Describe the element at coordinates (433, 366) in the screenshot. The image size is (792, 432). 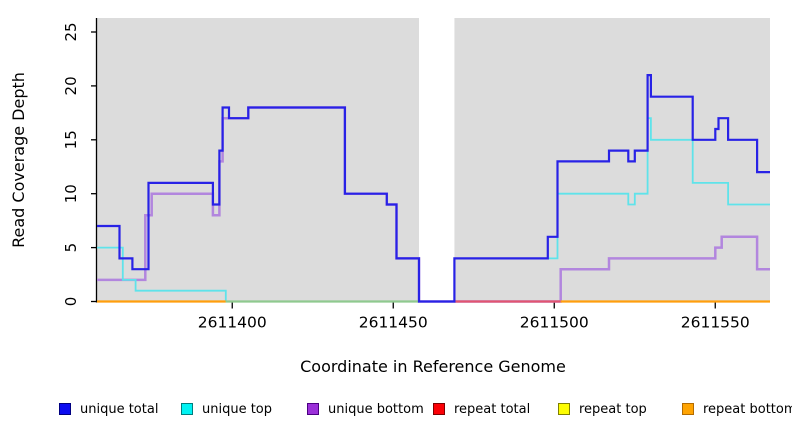
I see `x-axis-title: Coordinate in Reference Genome` at that location.